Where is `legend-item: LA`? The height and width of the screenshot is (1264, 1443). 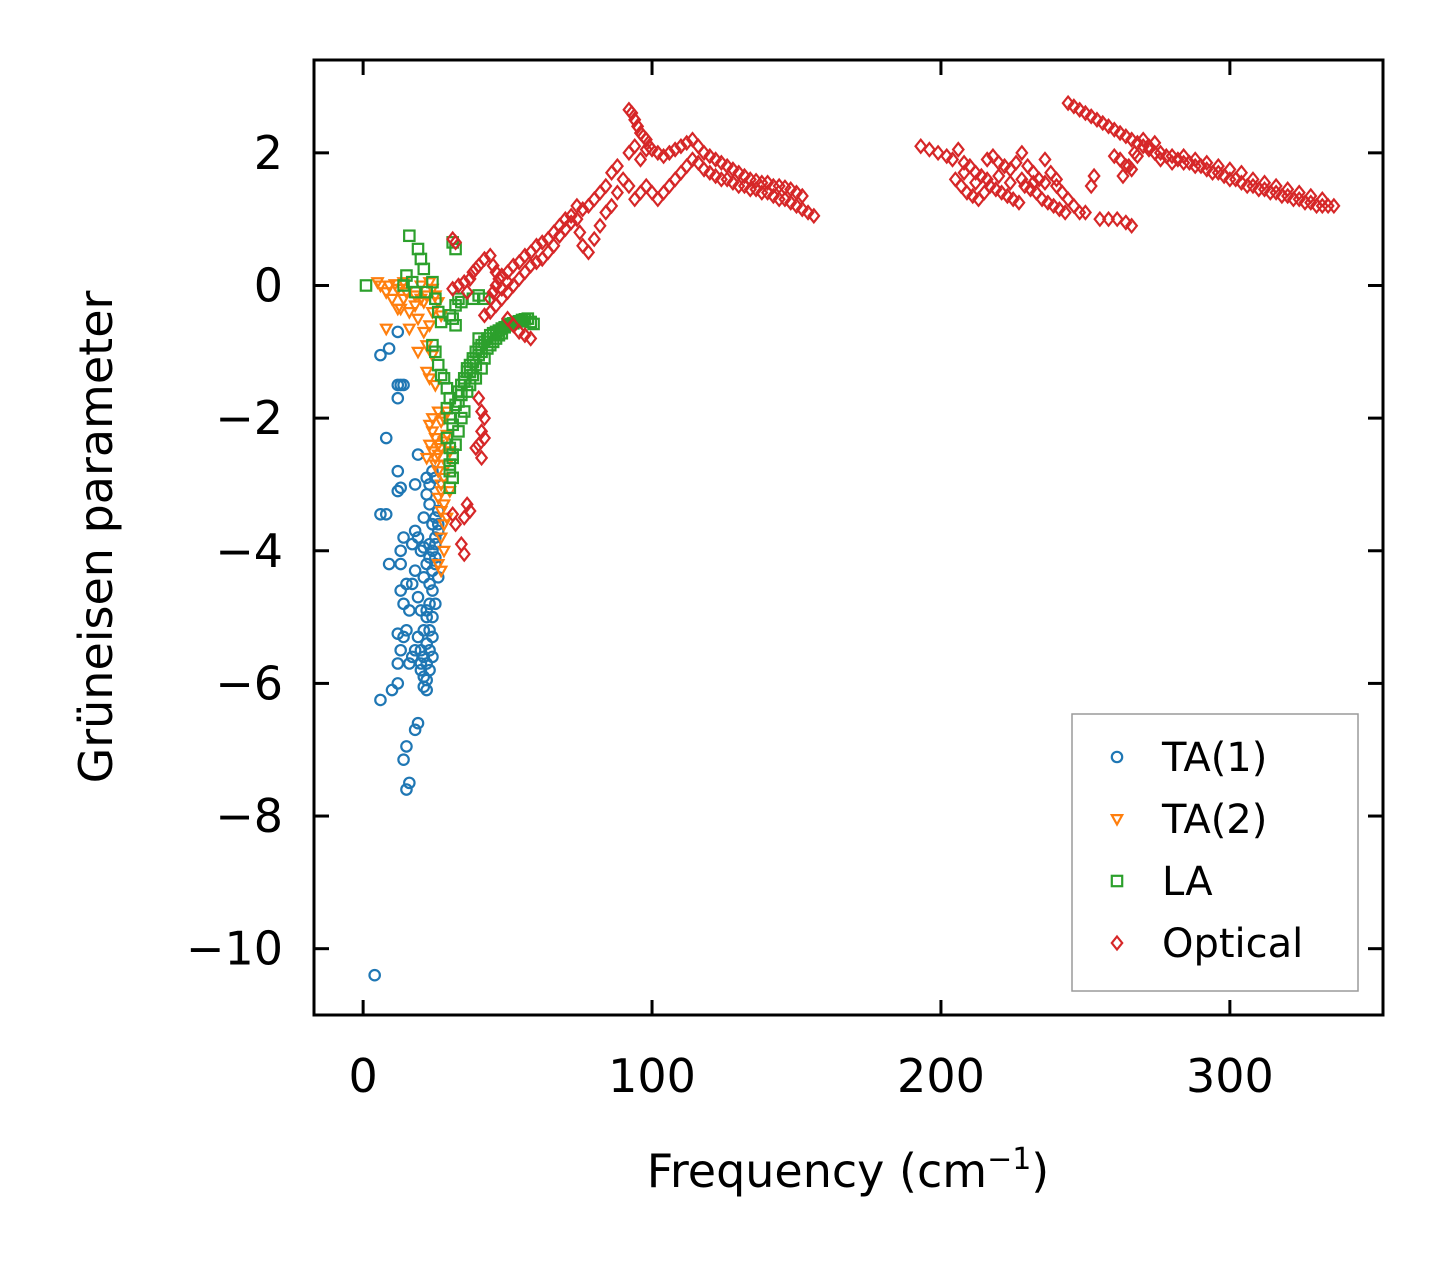
legend-item: LA is located at coordinates (1161, 882).